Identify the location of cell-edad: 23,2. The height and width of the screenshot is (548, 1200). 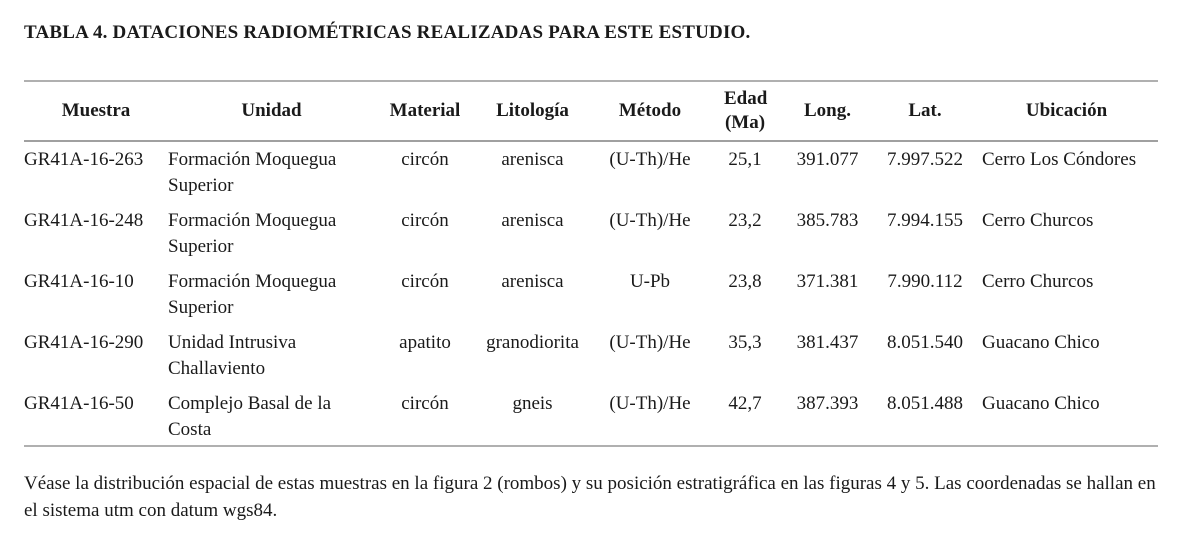
(745, 220).